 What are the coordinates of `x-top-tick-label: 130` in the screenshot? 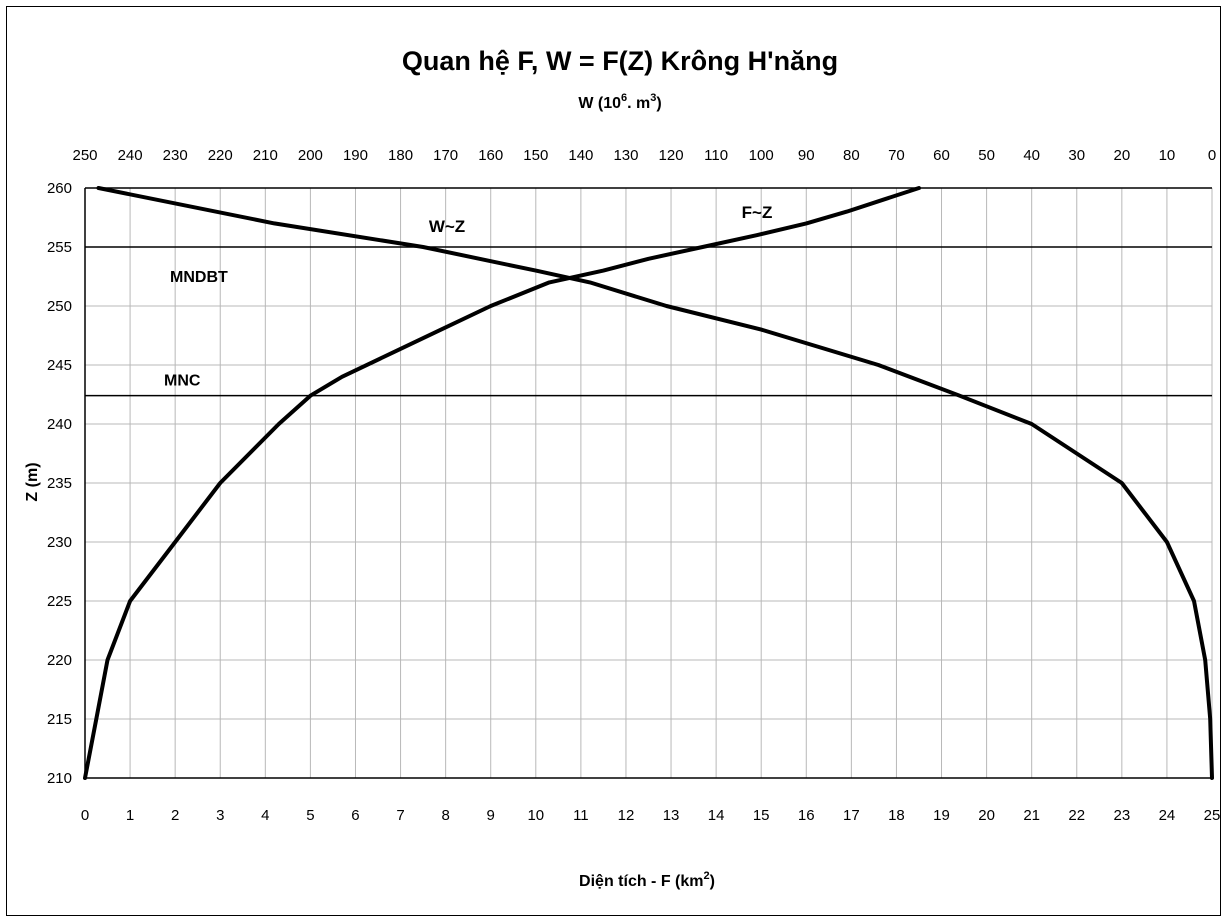 It's located at (625, 155).